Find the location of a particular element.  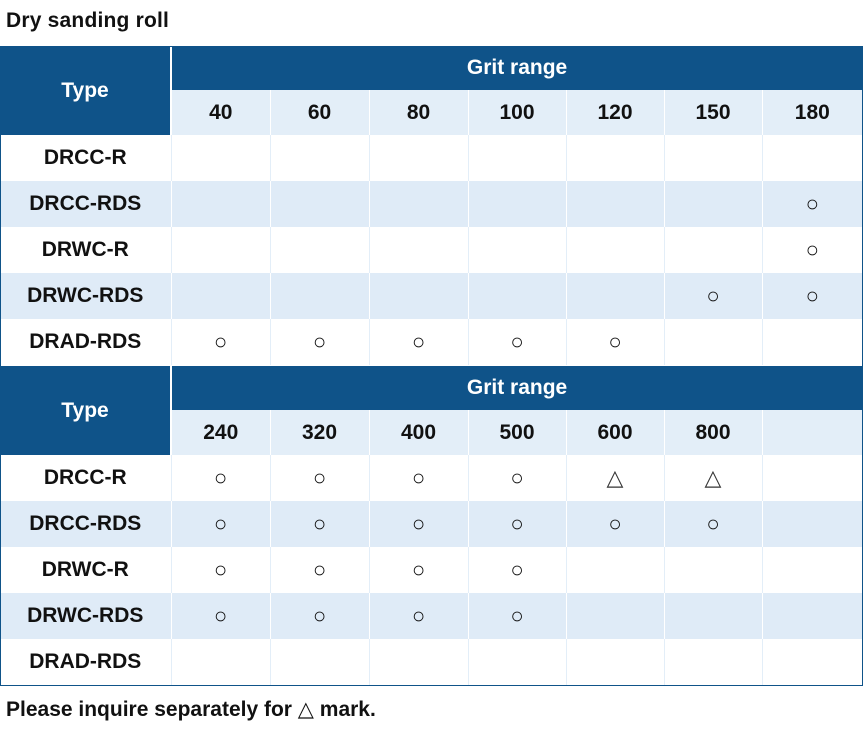

triangle-mark: △ is located at coordinates (713, 477).